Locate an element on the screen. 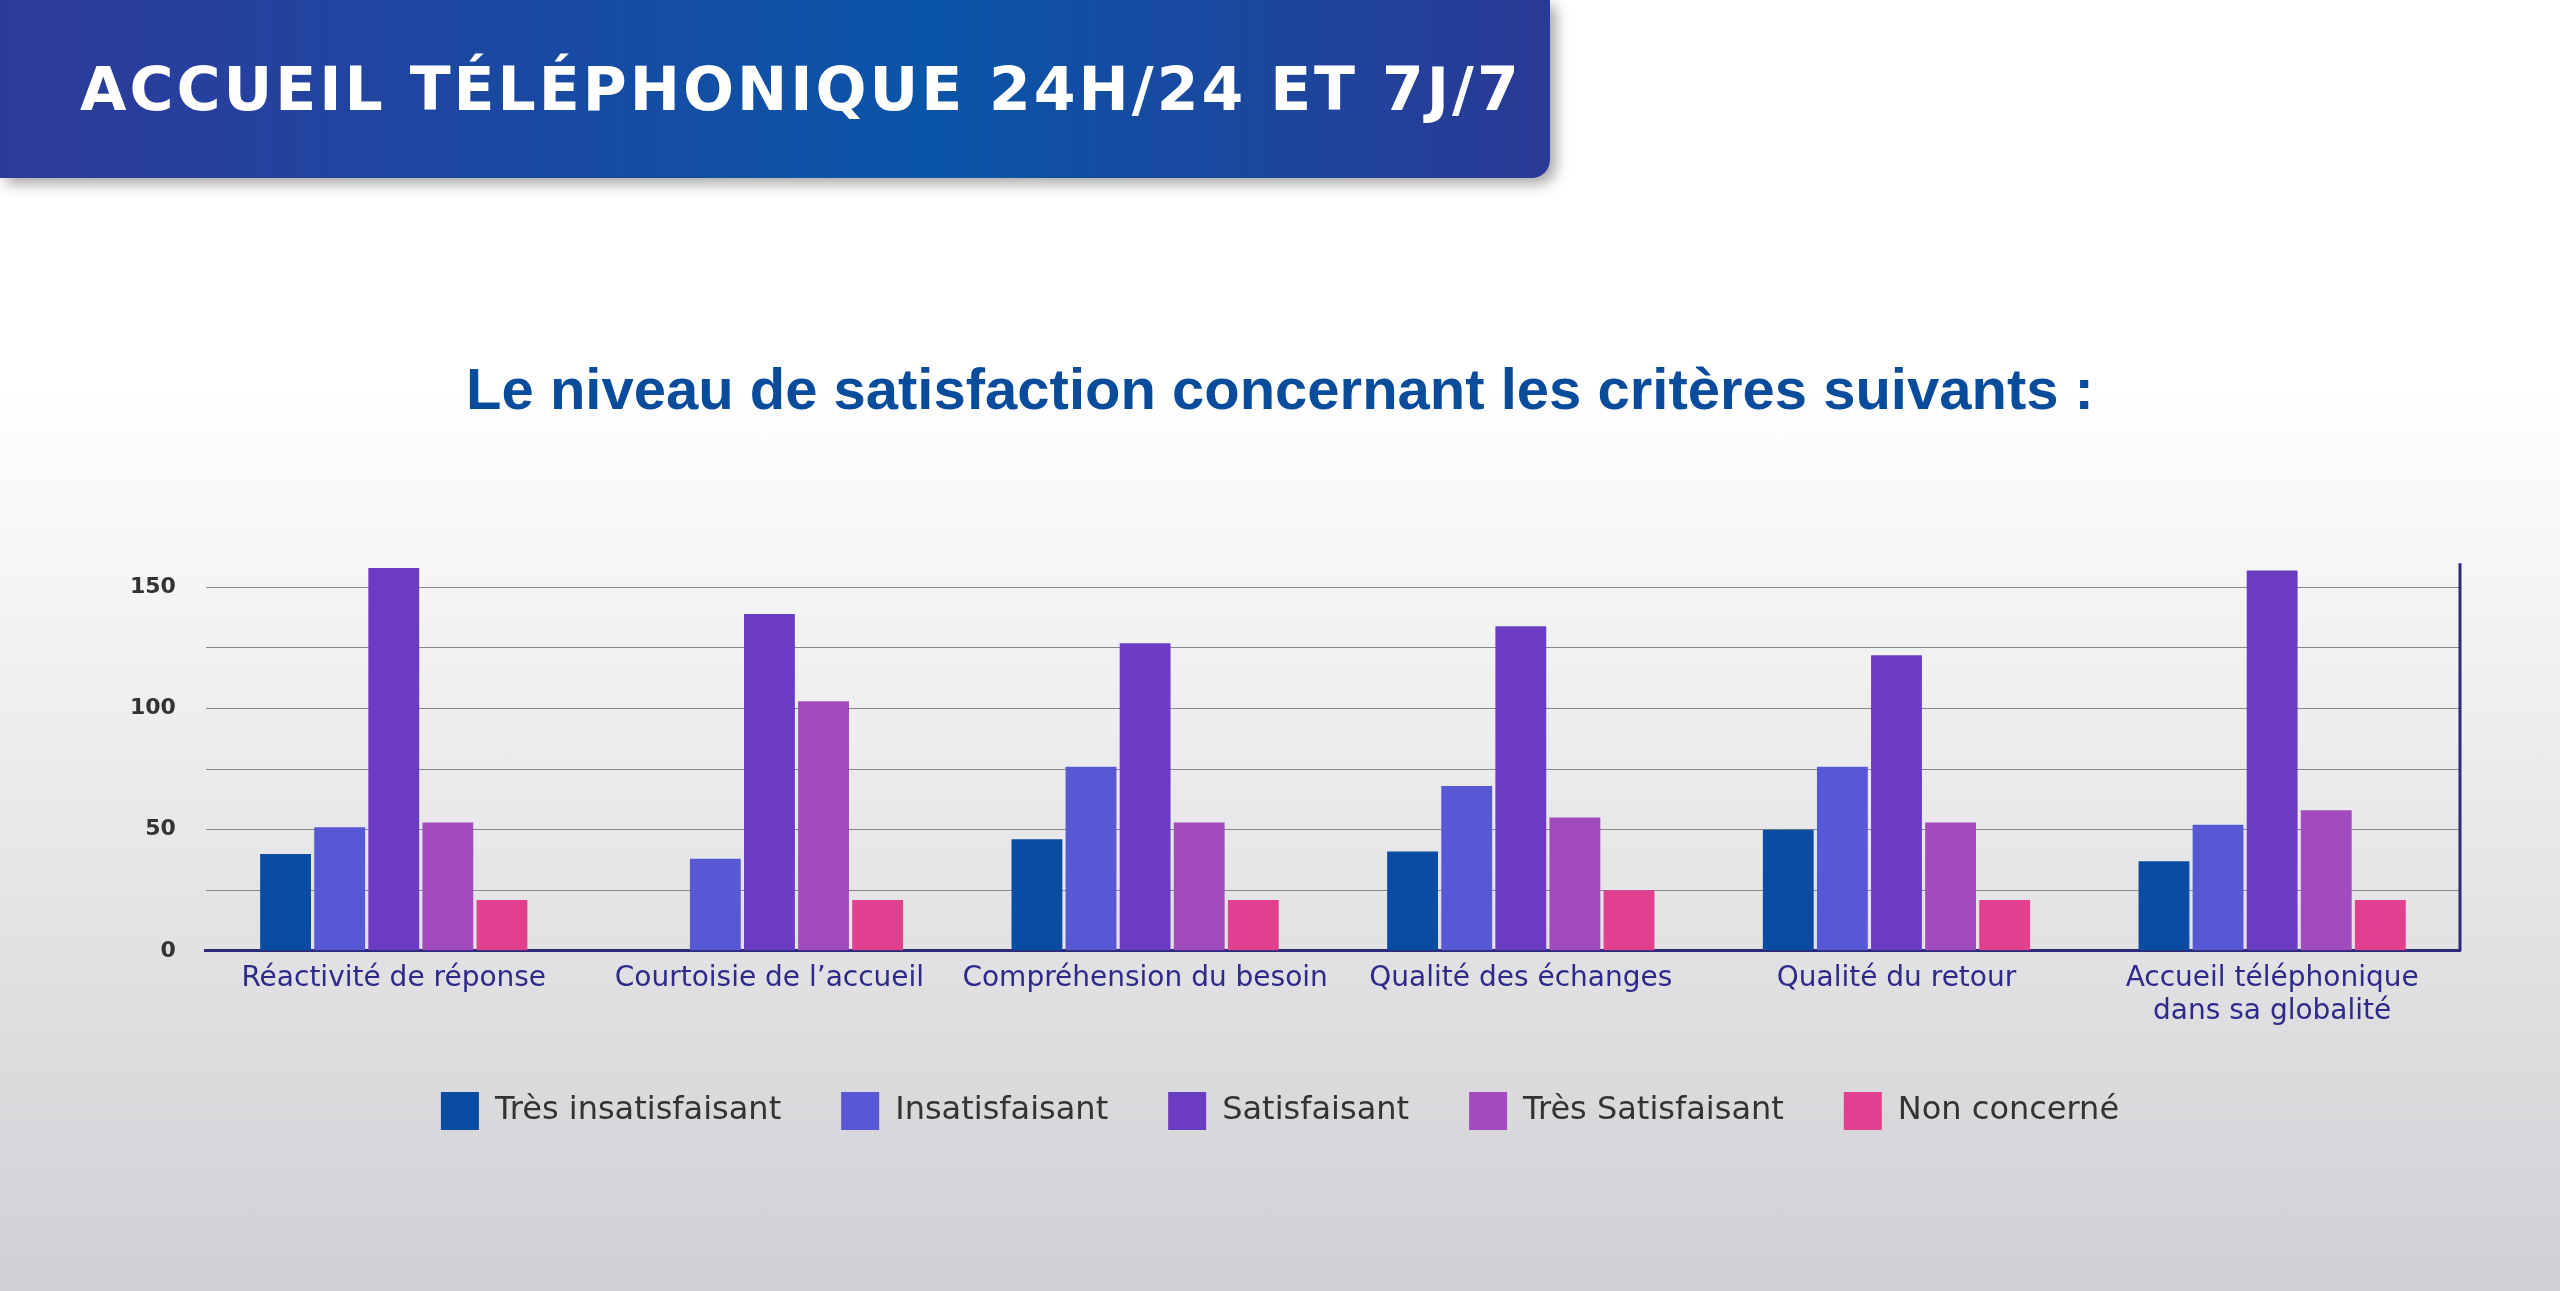 This screenshot has width=2560, height=1291. x-tick-label: Compréhension du besoin is located at coordinates (1145, 976).